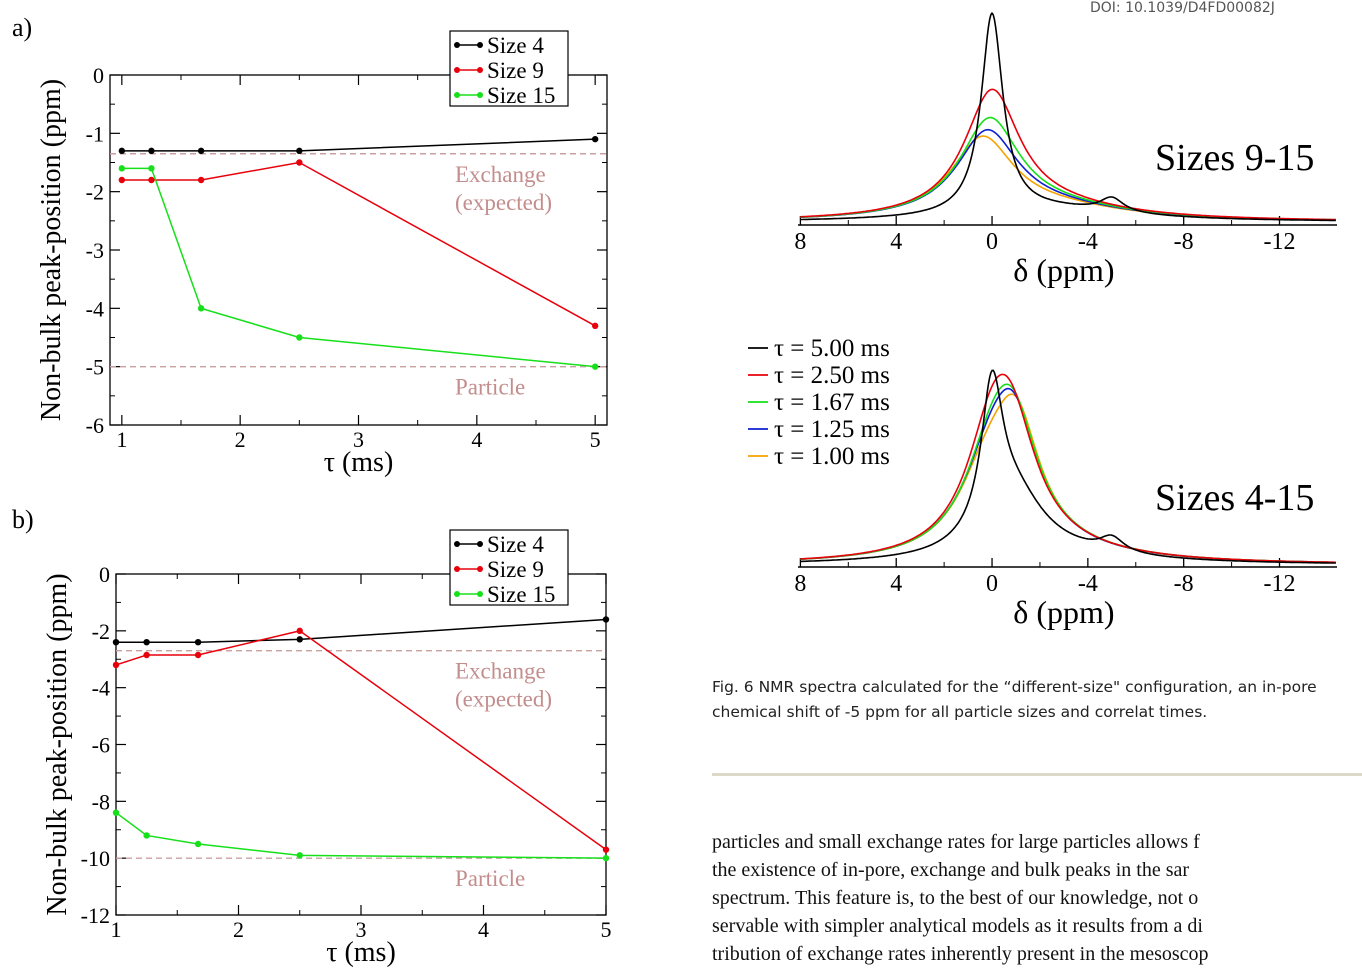 Image resolution: width=1362 pixels, height=973 pixels. I want to click on y-tick-label: -2, so click(95, 192).